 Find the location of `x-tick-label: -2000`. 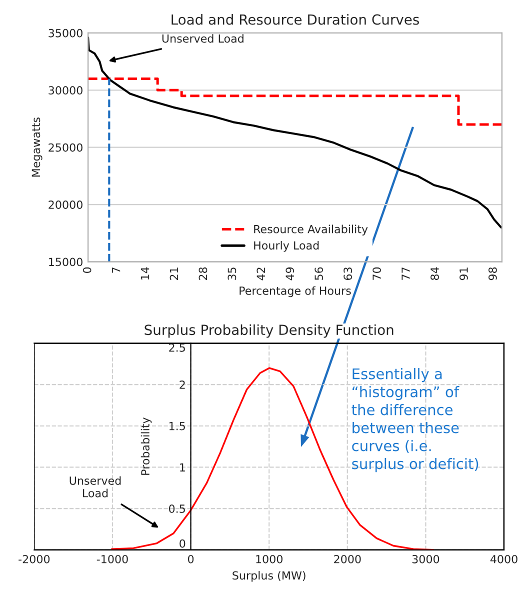

x-tick-label: -2000 is located at coordinates (34, 559).